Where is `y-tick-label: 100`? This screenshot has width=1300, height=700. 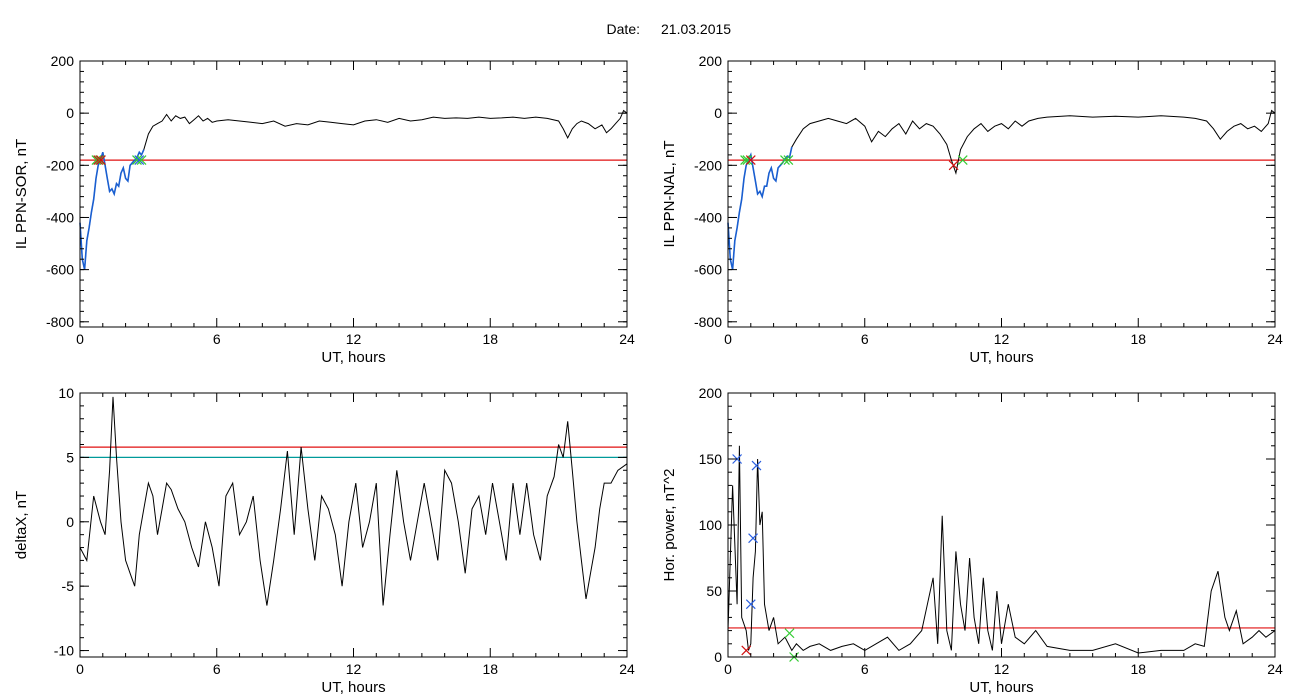
y-tick-label: 100 is located at coordinates (711, 525).